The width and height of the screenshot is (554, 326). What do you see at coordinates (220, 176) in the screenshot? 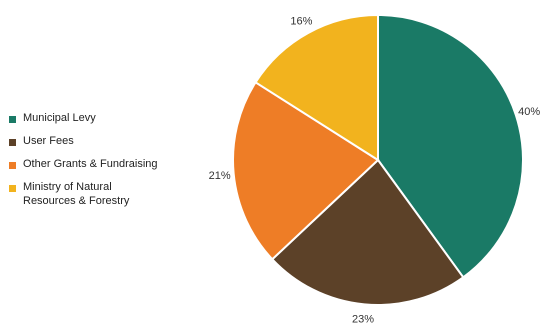
I see `pie-slice-label: 21%` at bounding box center [220, 176].